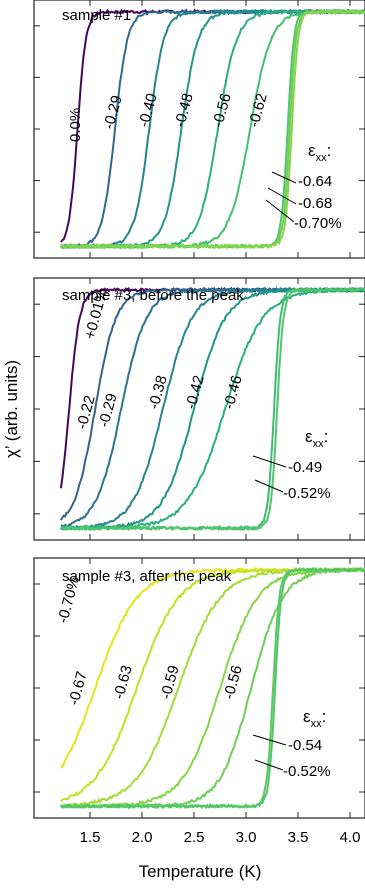  Describe the element at coordinates (77, 688) in the screenshot. I see `curve-label: -0.67` at that location.